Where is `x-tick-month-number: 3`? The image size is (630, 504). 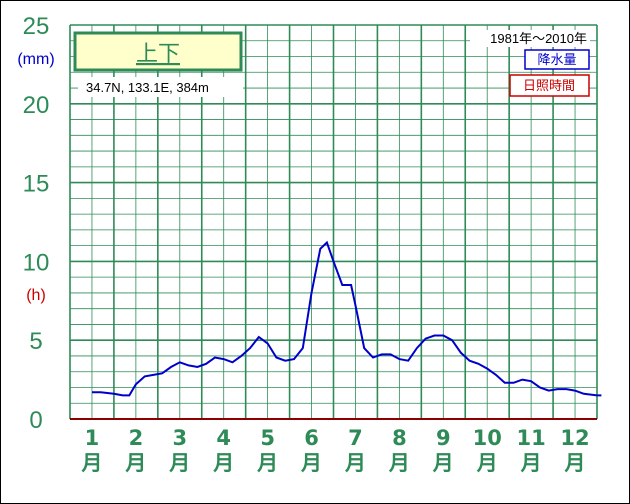
x-tick-month-number: 3 is located at coordinates (179, 438).